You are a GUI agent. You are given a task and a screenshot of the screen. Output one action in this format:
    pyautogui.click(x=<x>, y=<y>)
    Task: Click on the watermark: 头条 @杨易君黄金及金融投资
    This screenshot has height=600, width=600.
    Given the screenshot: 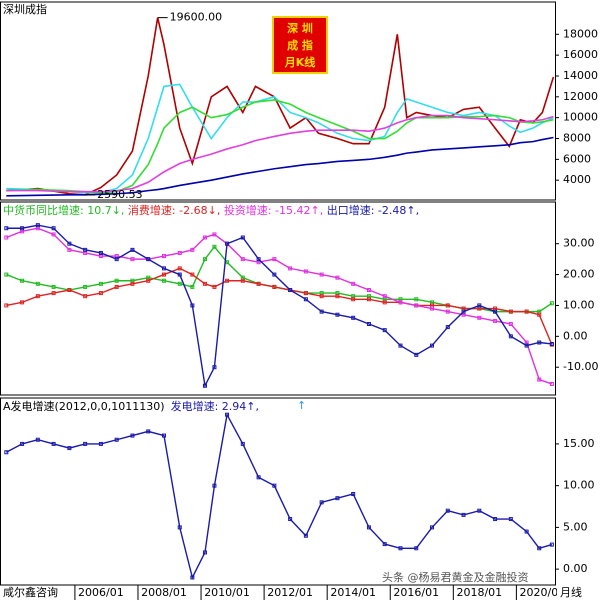 What is the action you would take?
    pyautogui.click(x=455, y=577)
    